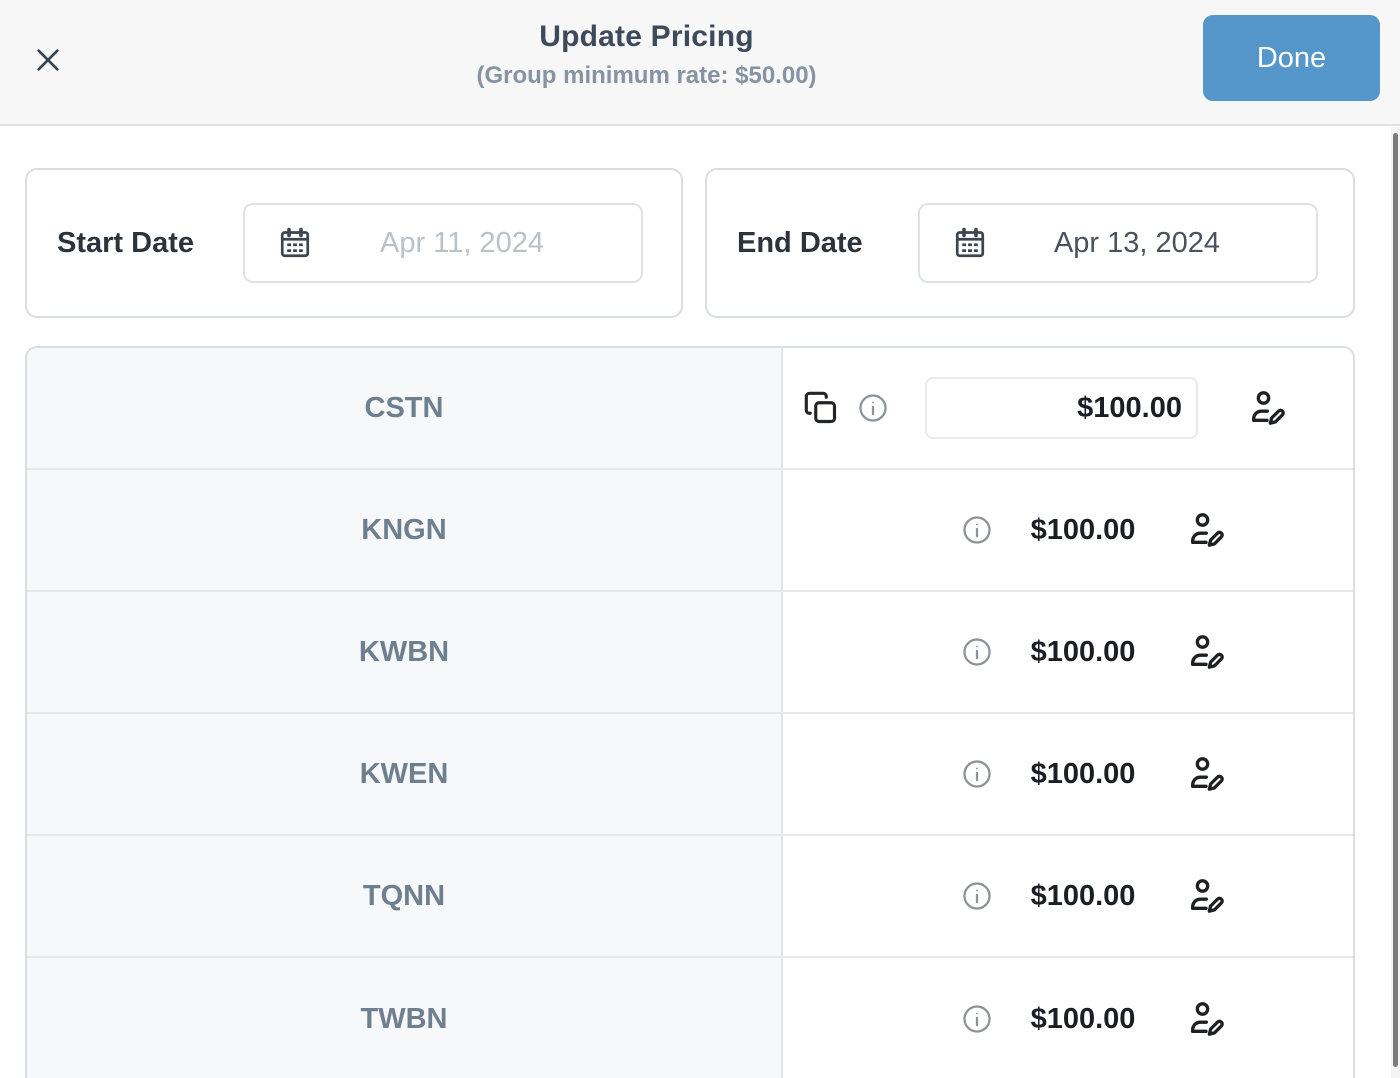 This screenshot has height=1078, width=1400. I want to click on start-date-card: Start Date Apr 11, 2024, so click(354, 243).